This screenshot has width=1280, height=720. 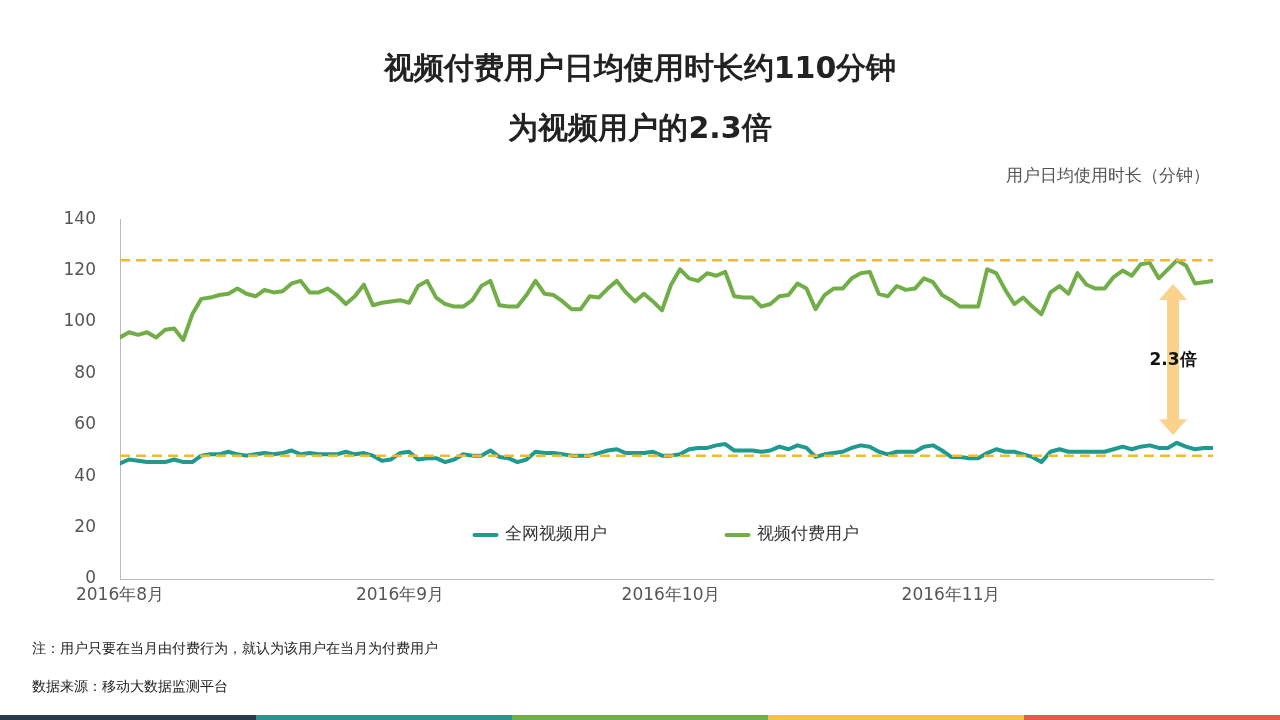 What do you see at coordinates (235, 649) in the screenshot?
I see `text: 注：用户只要在当月由付费行为，就认为该用户在当月为付费用户` at bounding box center [235, 649].